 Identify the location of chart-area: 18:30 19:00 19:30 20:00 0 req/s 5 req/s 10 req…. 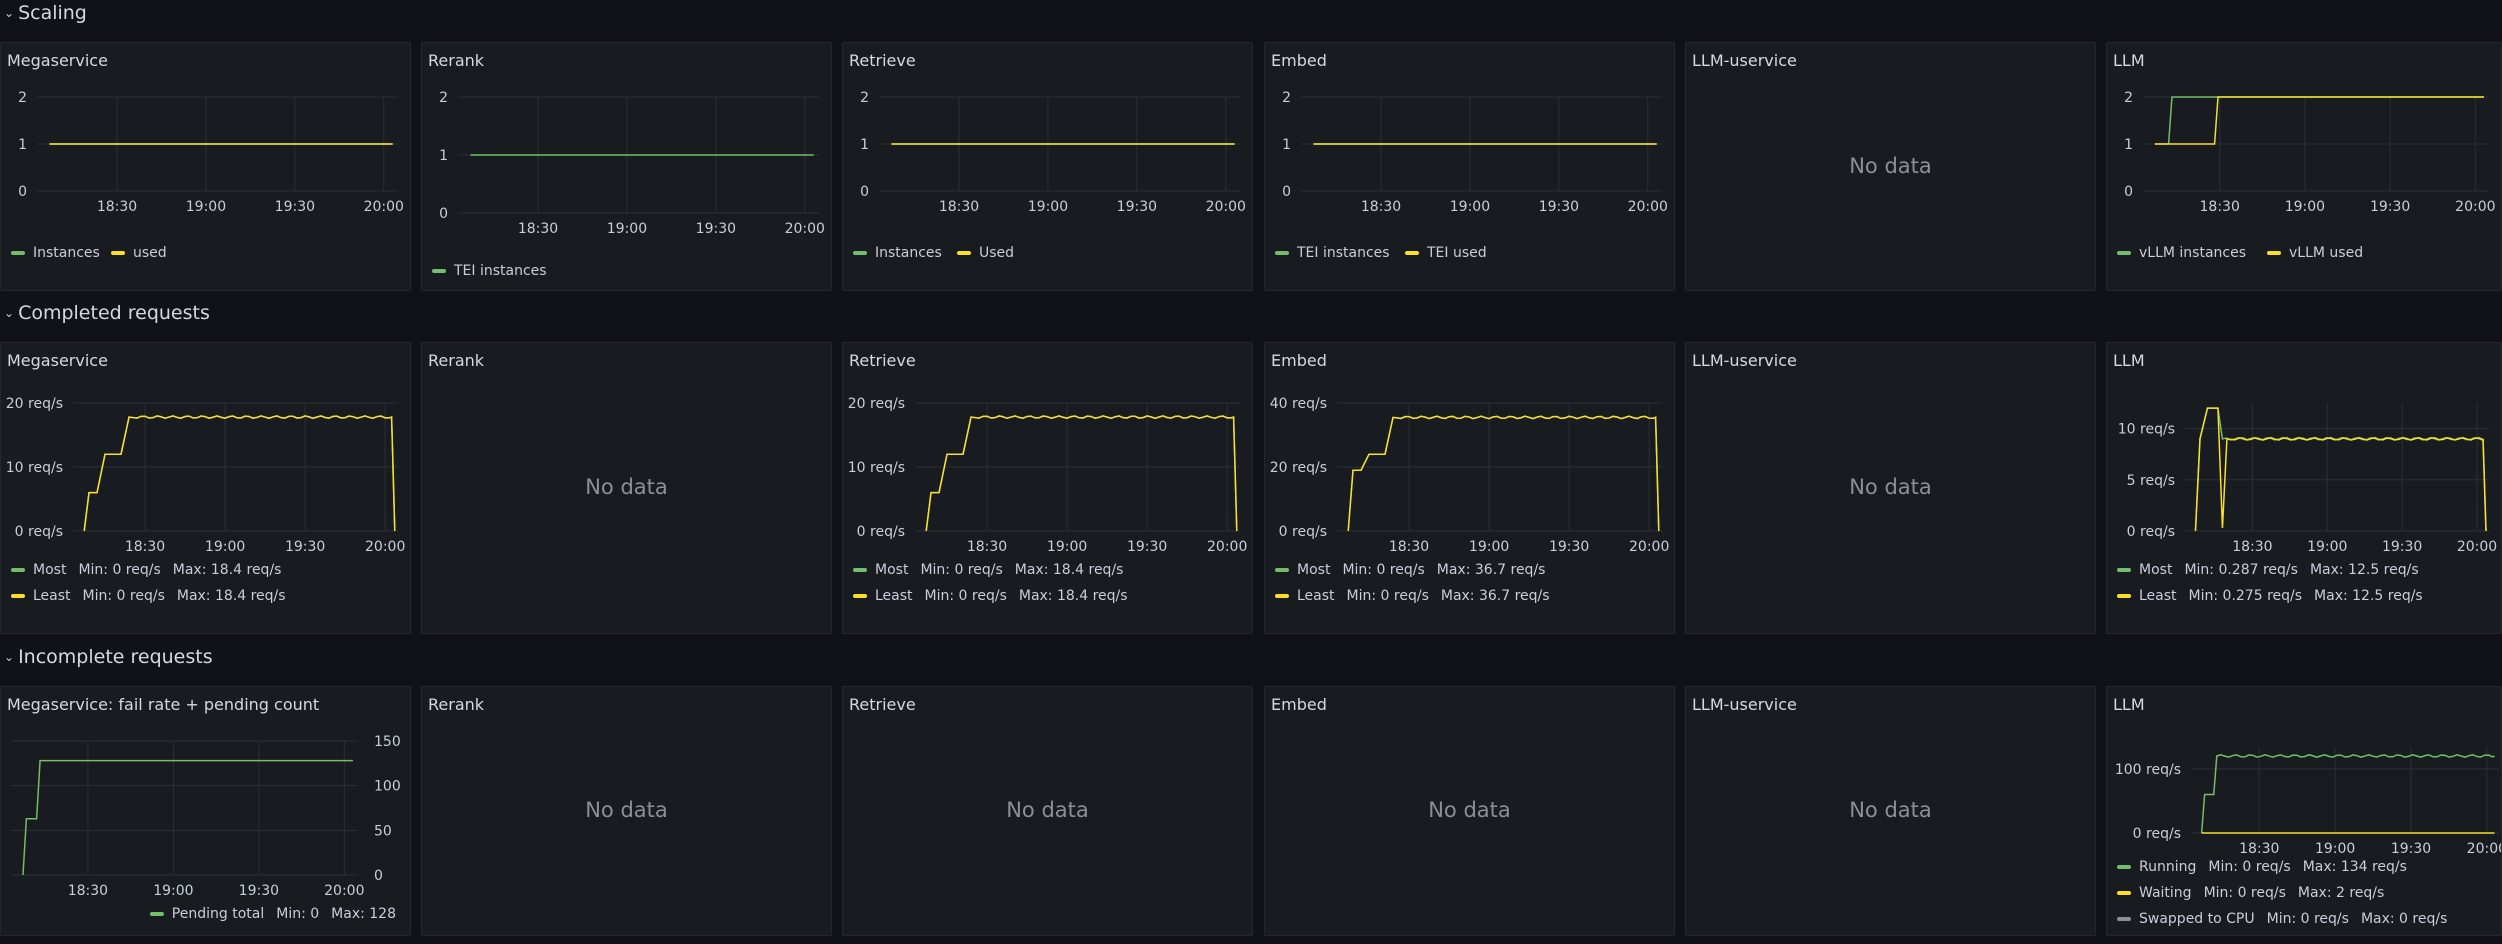
(2304, 453).